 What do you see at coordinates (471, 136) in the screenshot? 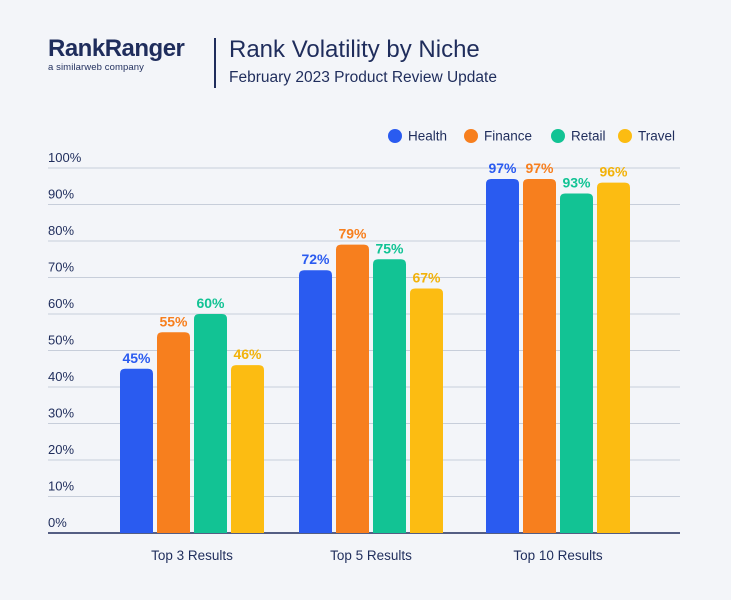
I see `legend-swatch-finance` at bounding box center [471, 136].